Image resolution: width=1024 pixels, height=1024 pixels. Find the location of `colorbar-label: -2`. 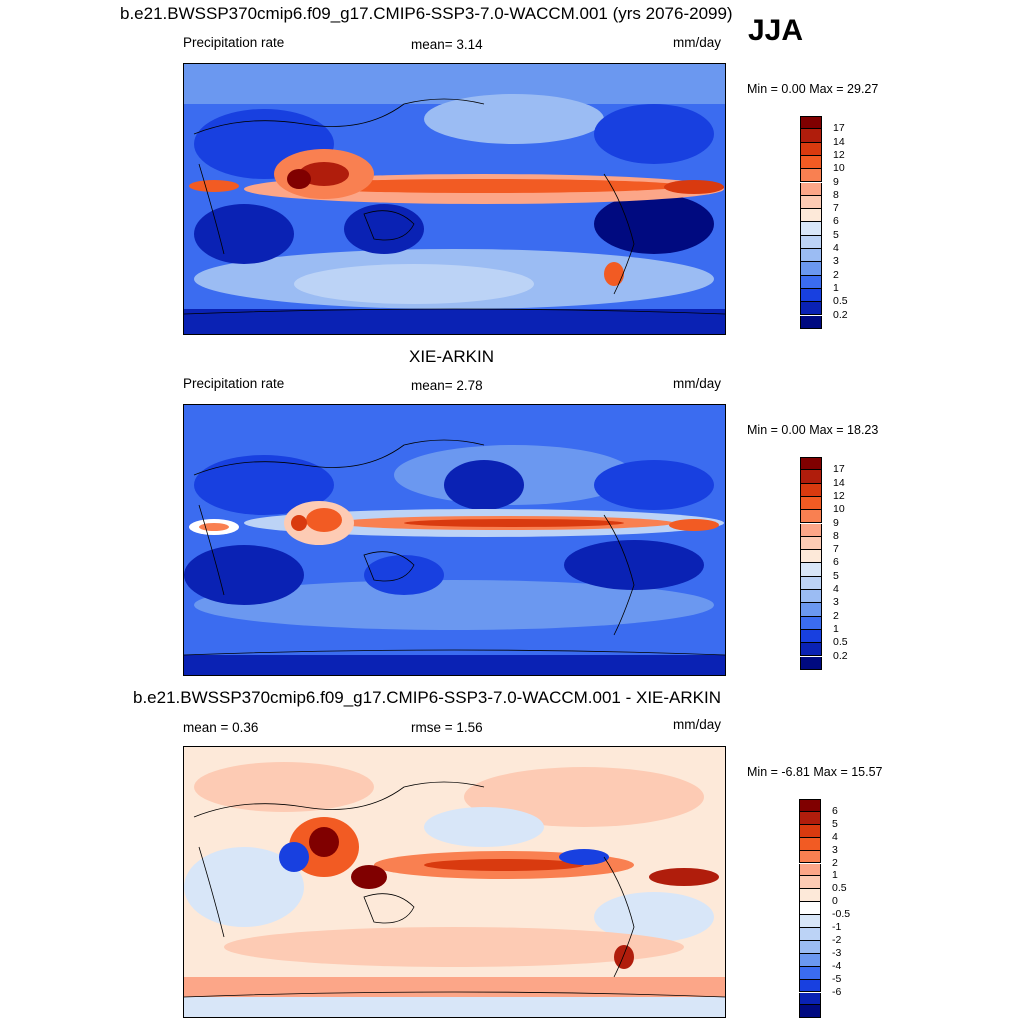

colorbar-label: -2 is located at coordinates (837, 939).